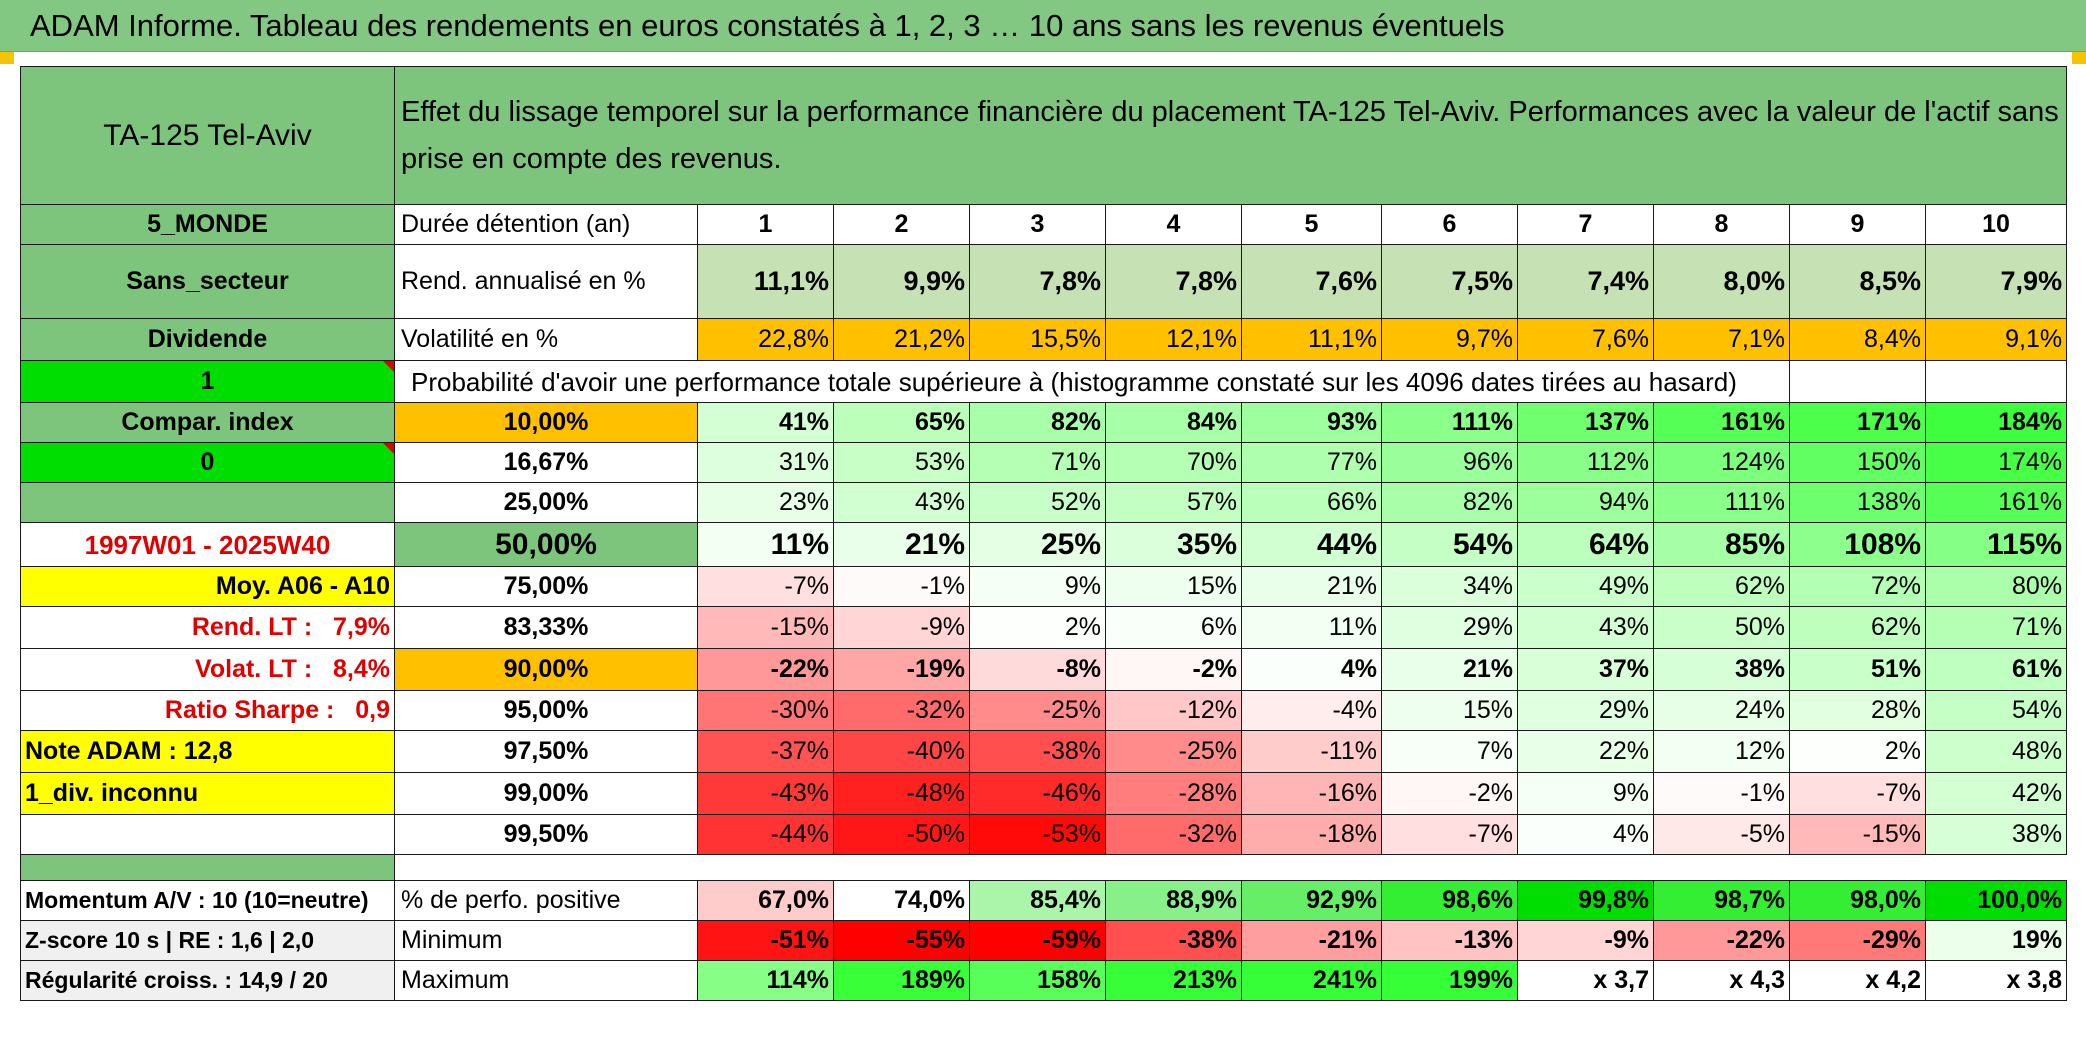 Image resolution: width=2086 pixels, height=1044 pixels. What do you see at coordinates (1311, 224) in the screenshot?
I see `duration-header: 5` at bounding box center [1311, 224].